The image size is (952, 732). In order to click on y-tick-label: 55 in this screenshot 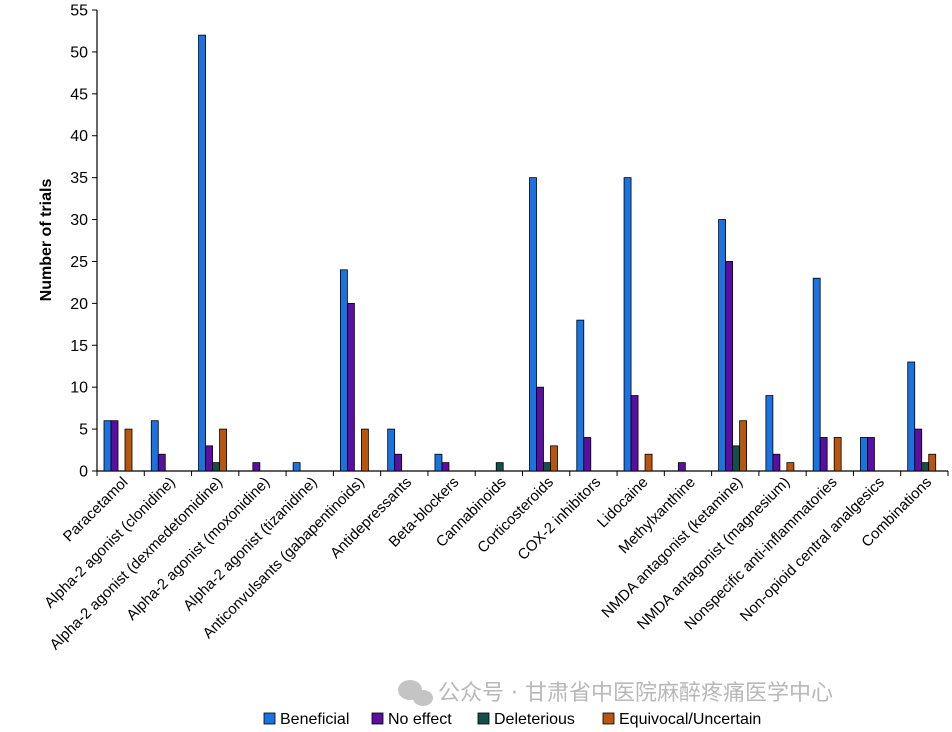, I will do `click(79, 11)`.